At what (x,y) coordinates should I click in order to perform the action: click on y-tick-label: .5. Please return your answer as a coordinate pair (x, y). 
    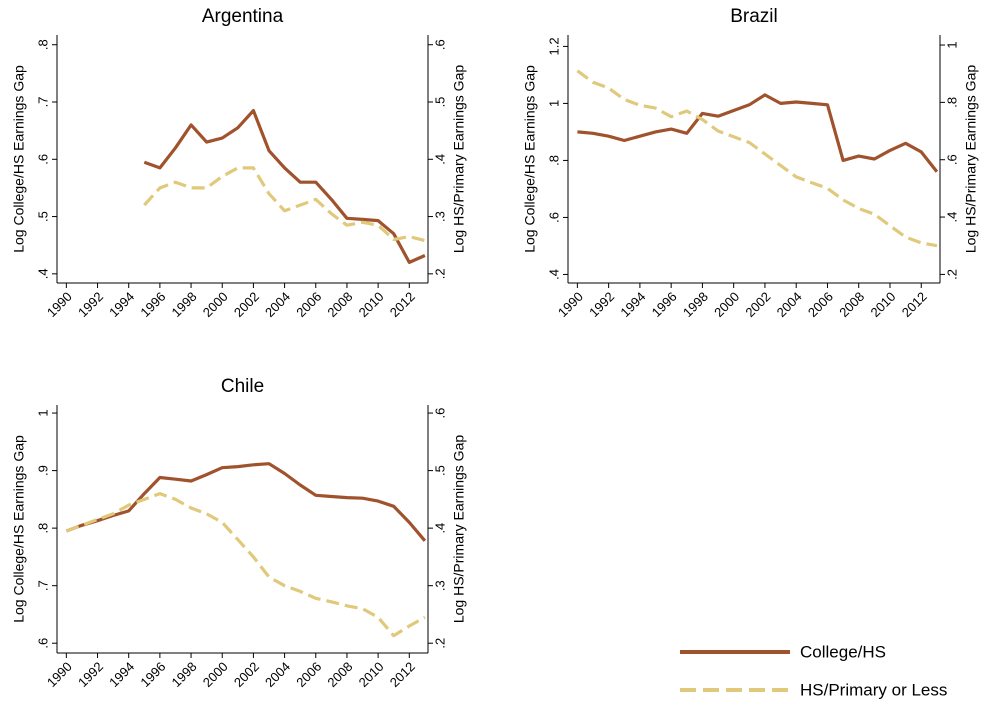
    Looking at the image, I should click on (42, 216).